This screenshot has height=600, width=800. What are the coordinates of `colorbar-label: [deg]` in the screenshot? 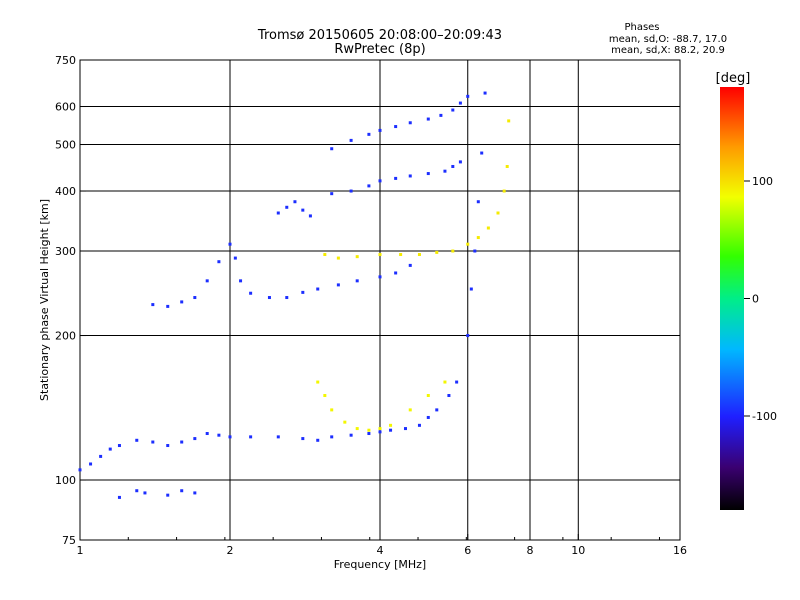 It's located at (733, 78).